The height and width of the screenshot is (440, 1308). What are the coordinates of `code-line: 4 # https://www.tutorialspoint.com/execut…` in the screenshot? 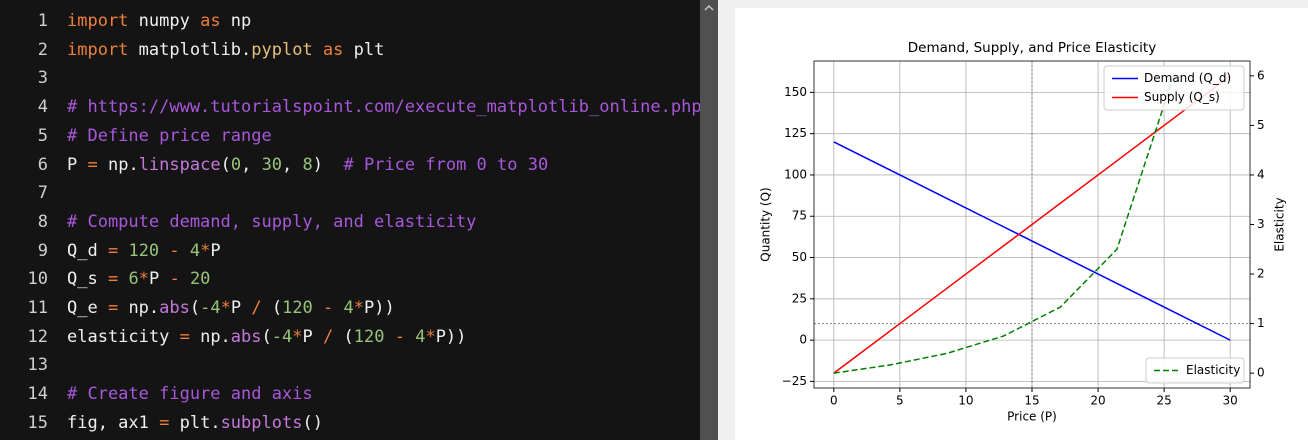 It's located at (350, 107).